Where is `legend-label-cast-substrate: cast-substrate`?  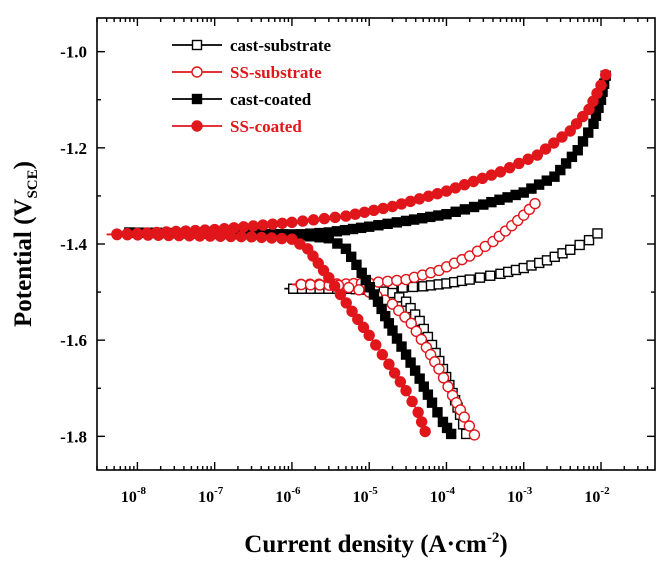 legend-label-cast-substrate: cast-substrate is located at coordinates (280, 45).